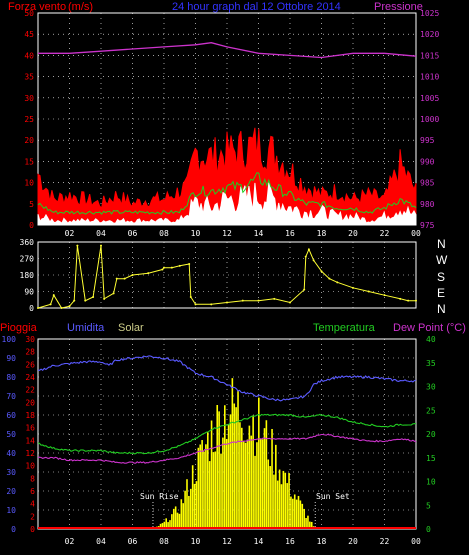 The image size is (469, 555). What do you see at coordinates (32, 478) in the screenshot?
I see `y-tick-rain: 8` at bounding box center [32, 478].